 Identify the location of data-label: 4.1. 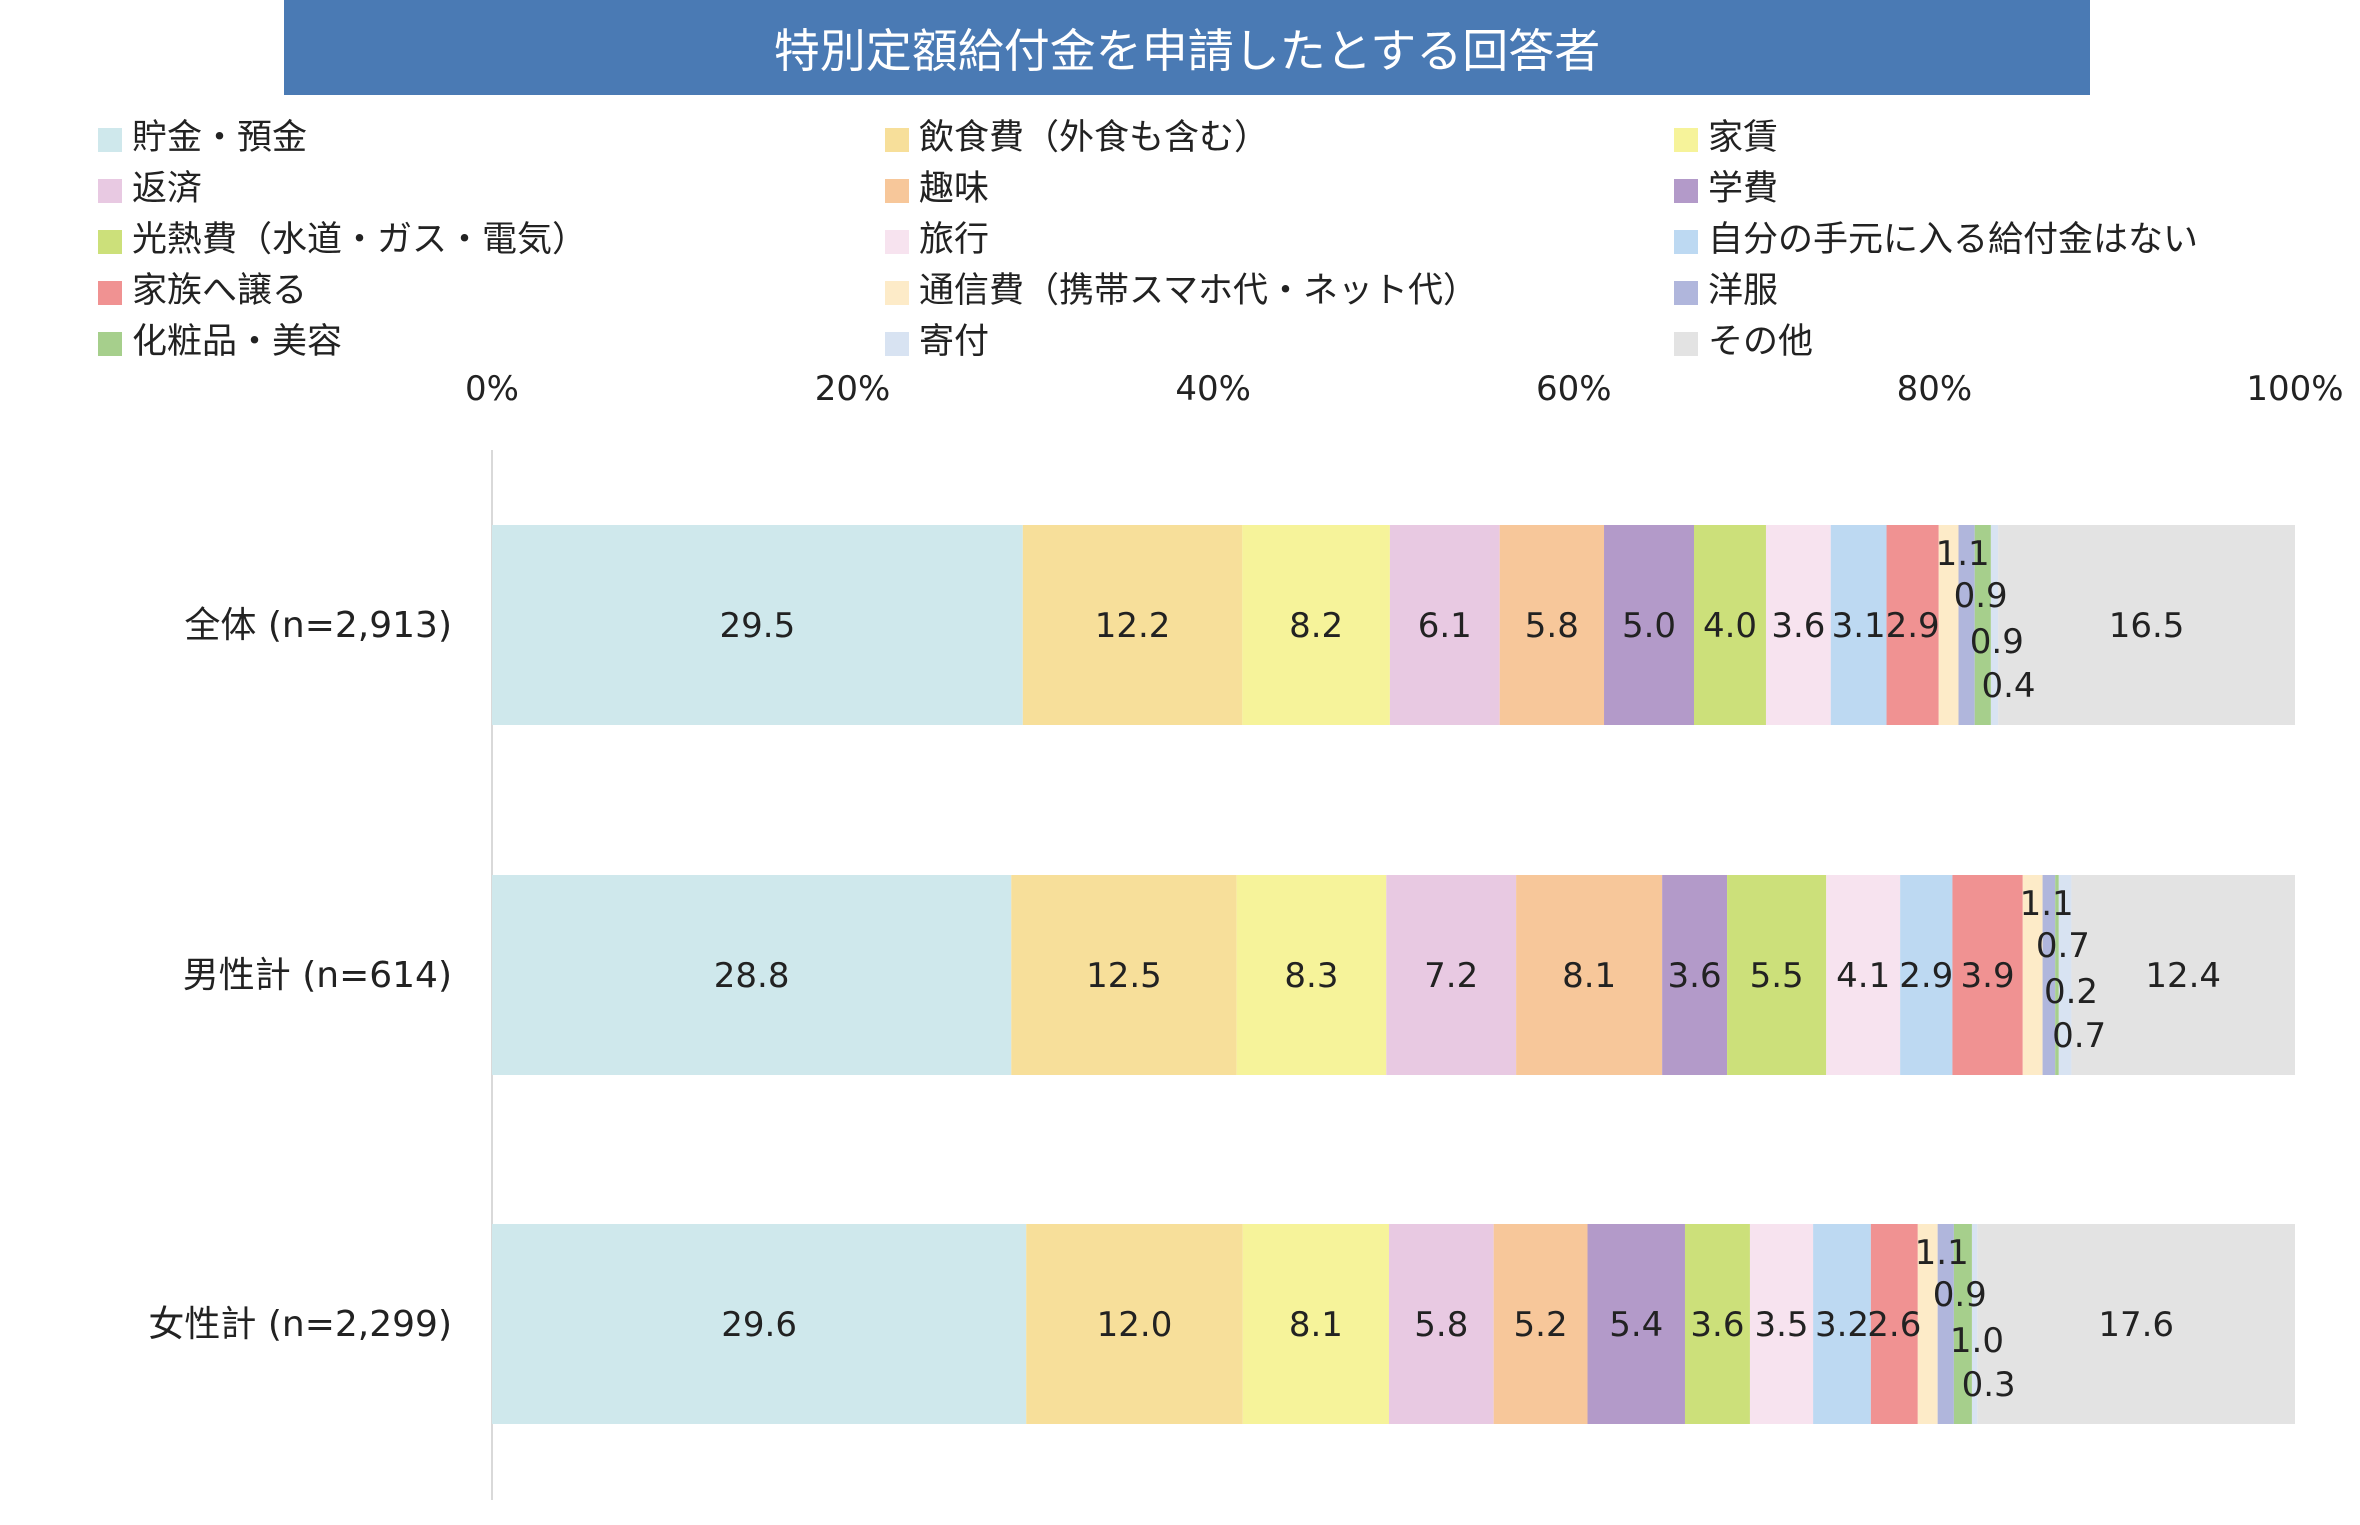
(1863, 976).